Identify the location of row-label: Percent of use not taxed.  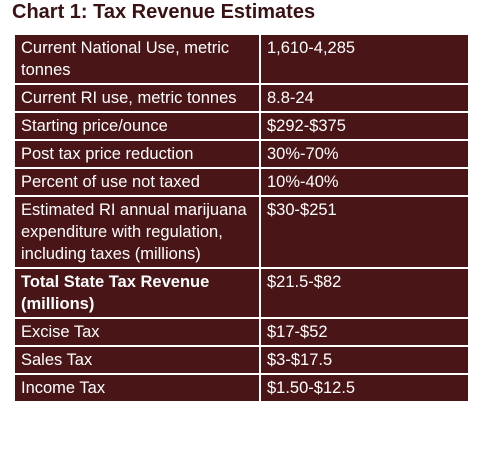
(137, 182).